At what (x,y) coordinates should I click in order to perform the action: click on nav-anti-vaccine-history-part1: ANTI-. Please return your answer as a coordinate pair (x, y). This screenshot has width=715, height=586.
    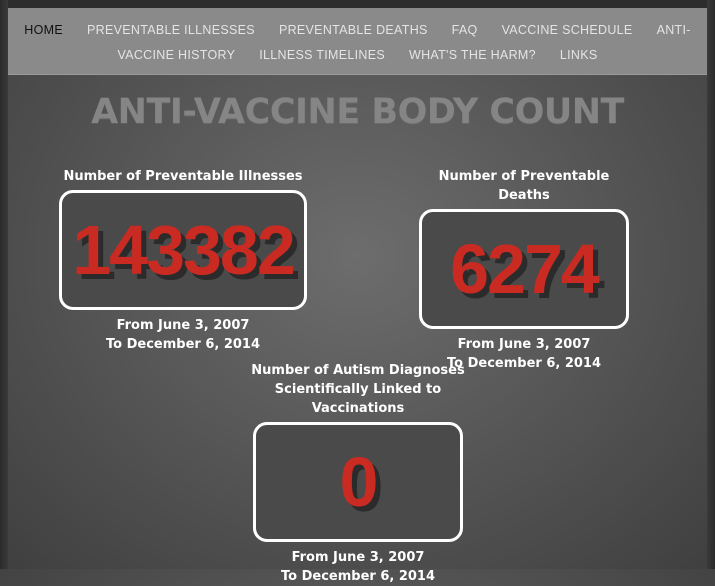
    Looking at the image, I should click on (673, 30).